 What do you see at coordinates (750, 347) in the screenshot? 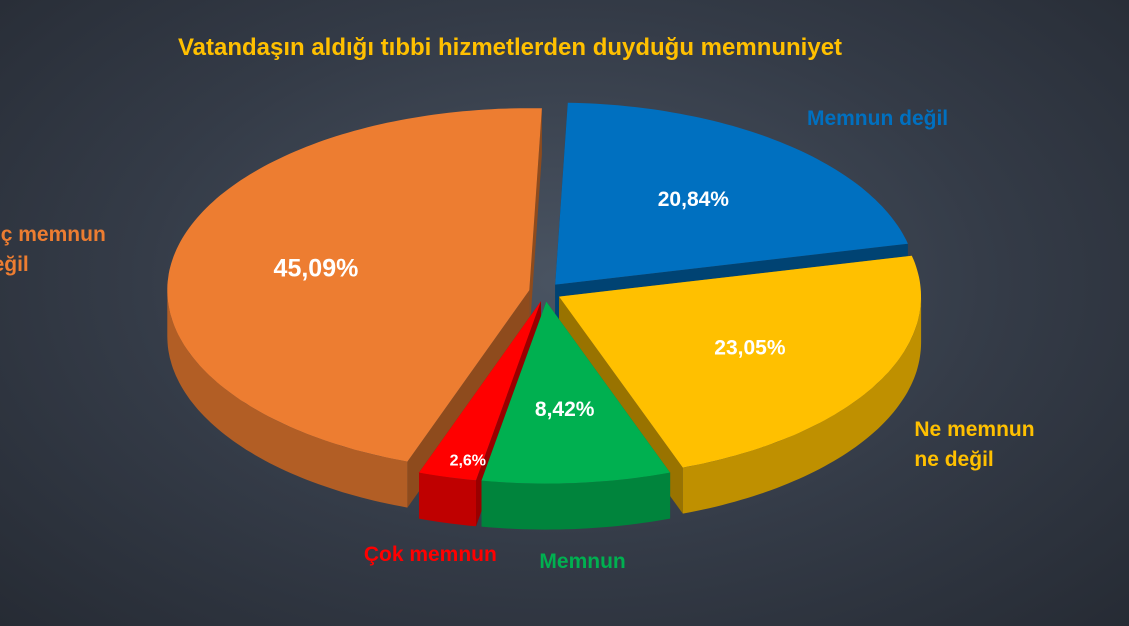
I see `value-label: 23,05%` at bounding box center [750, 347].